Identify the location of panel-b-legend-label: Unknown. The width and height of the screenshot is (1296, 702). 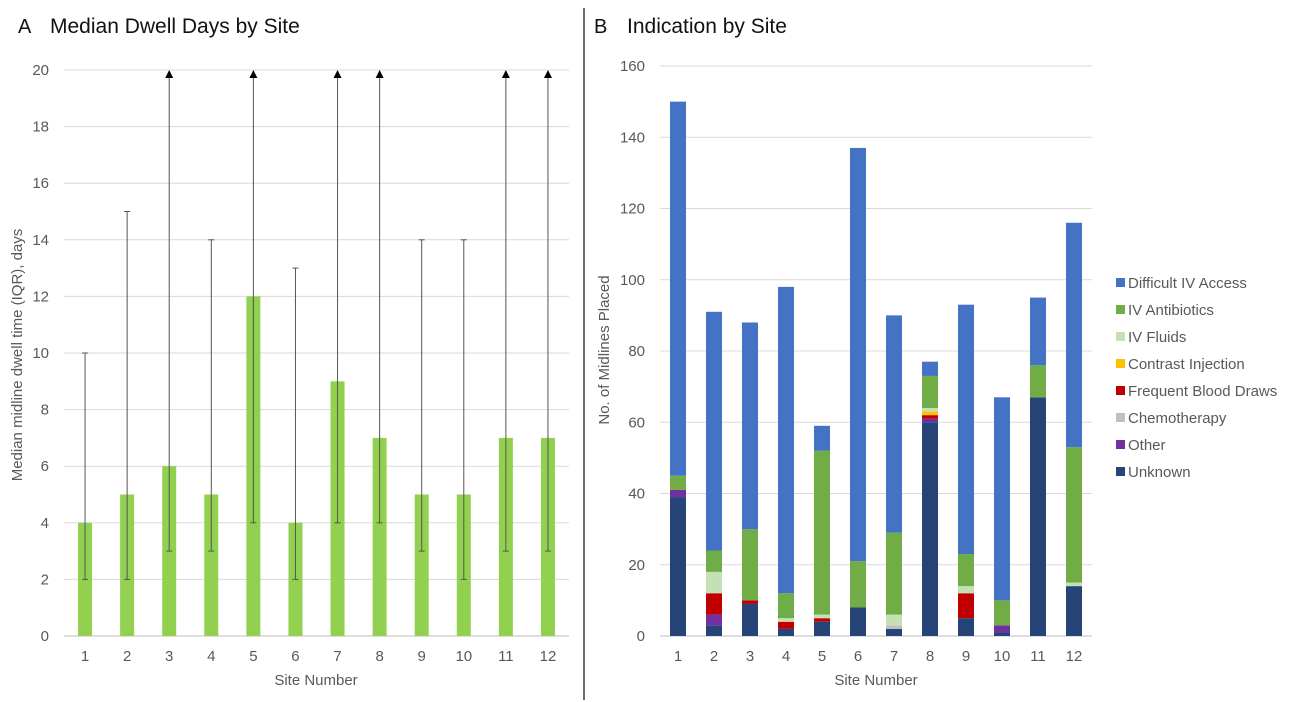
(1159, 472).